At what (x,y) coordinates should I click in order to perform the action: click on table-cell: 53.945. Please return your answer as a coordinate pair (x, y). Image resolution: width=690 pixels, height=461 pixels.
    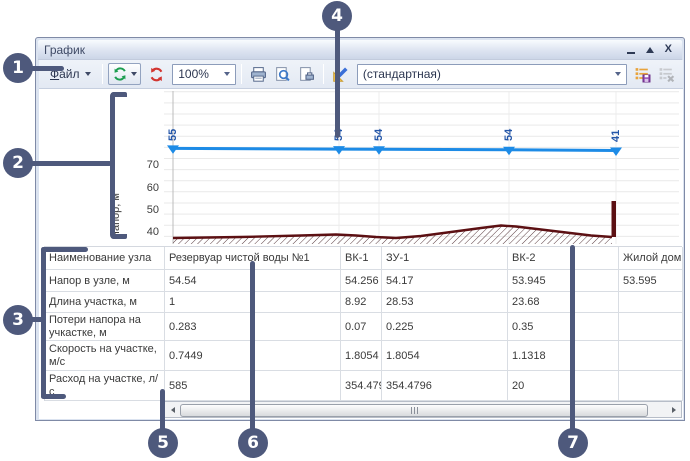
    Looking at the image, I should click on (563, 281).